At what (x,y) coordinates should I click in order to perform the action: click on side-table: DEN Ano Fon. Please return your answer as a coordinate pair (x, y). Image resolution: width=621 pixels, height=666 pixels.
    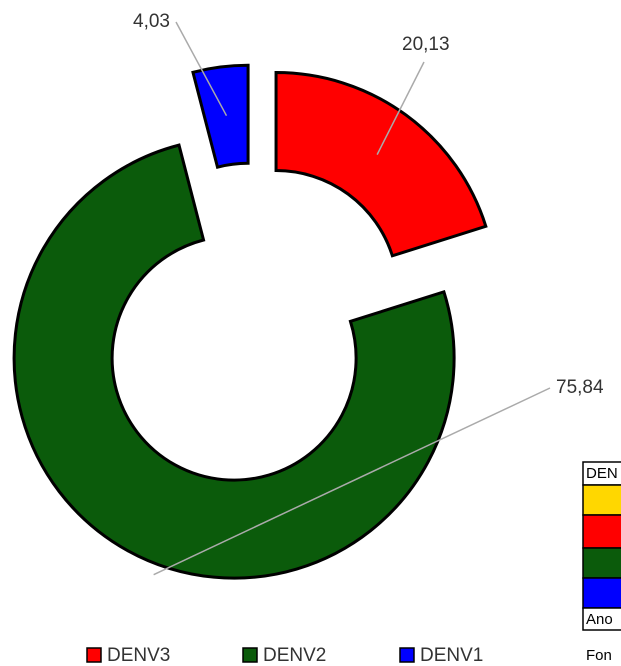
    Looking at the image, I should click on (601, 562).